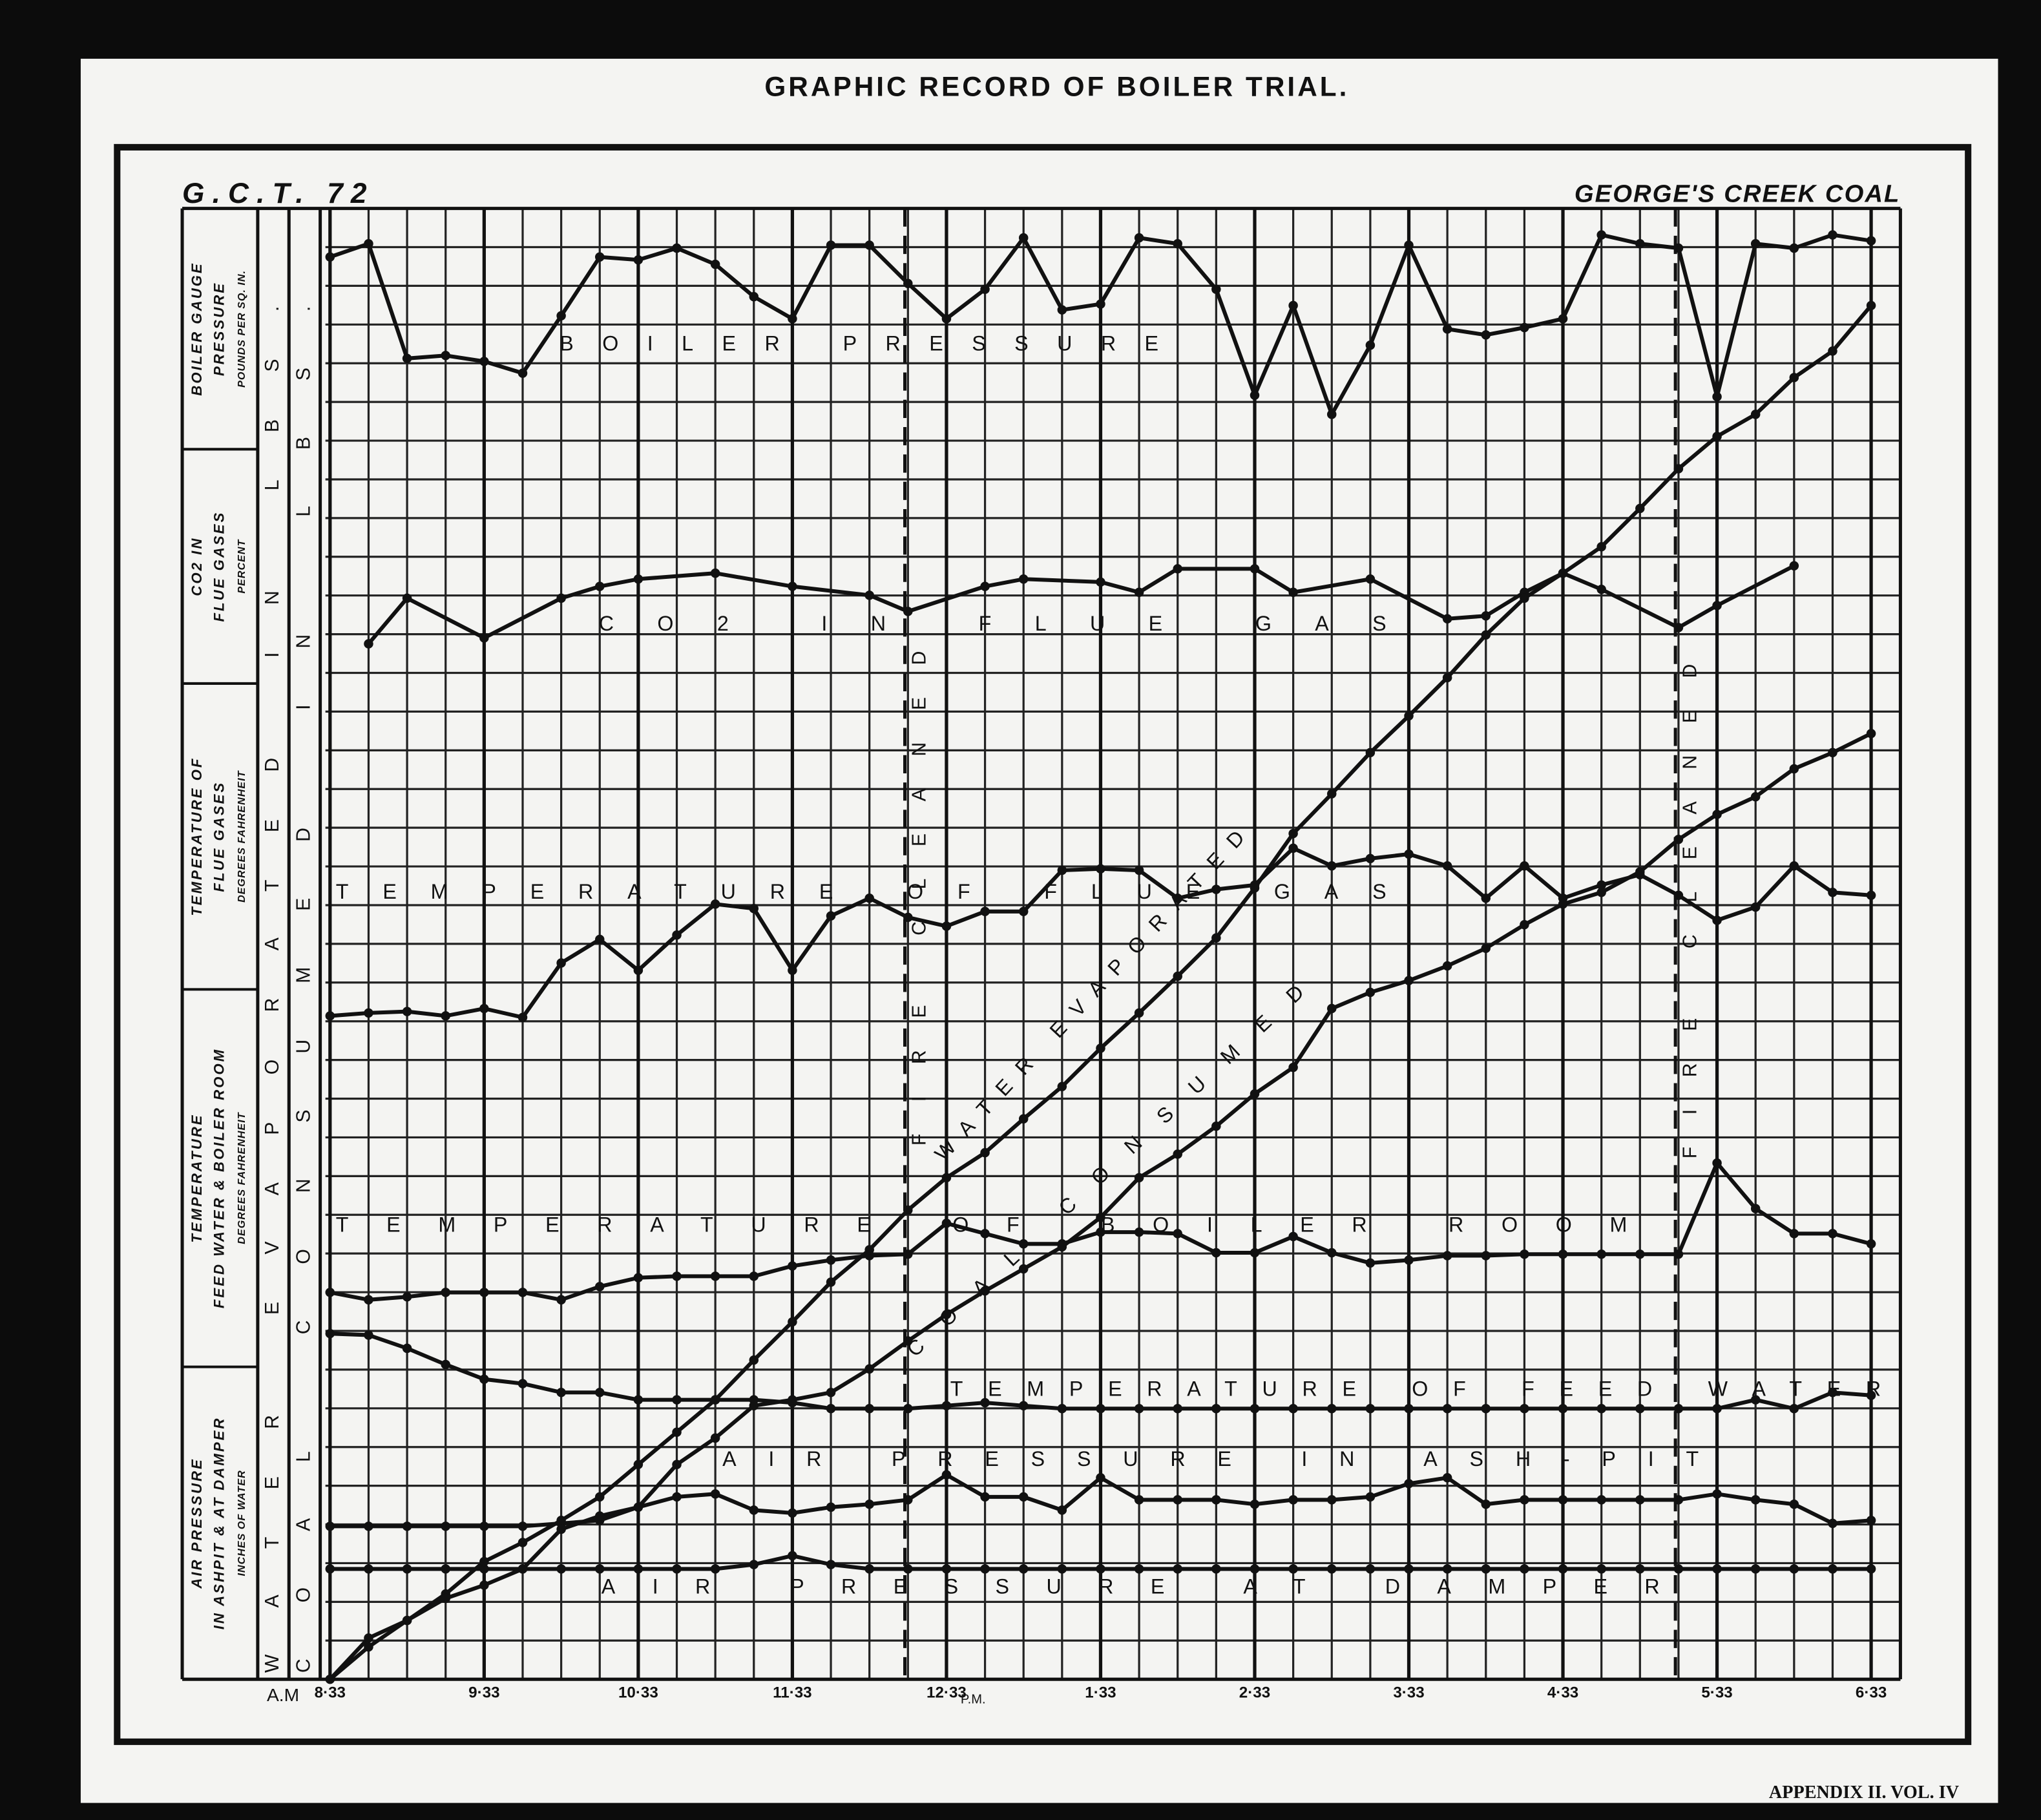 This screenshot has height=1820, width=2041. I want to click on x-tick-label: 9·33, so click(483, 1693).